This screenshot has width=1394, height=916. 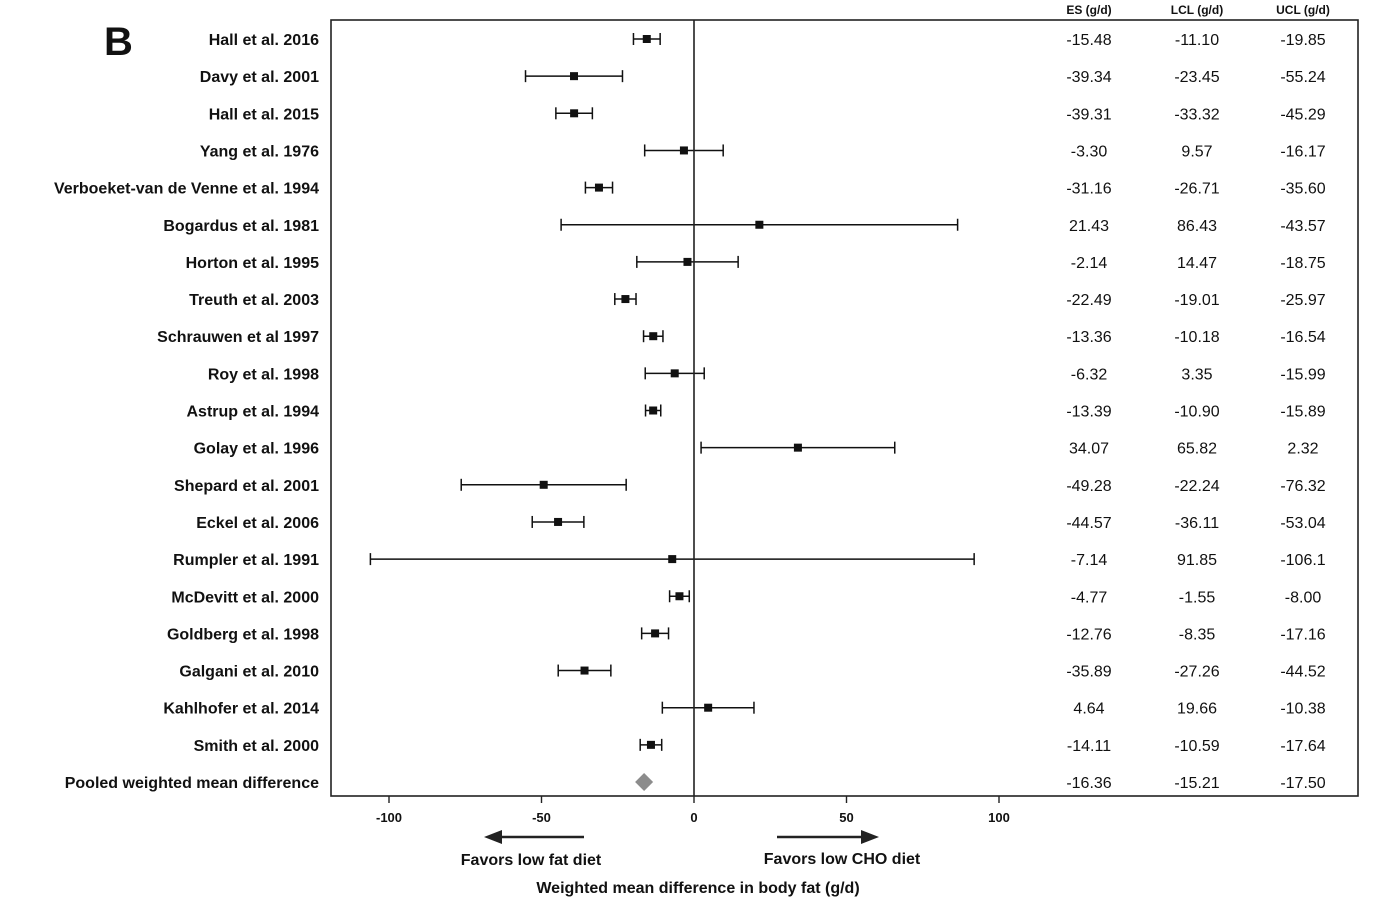 I want to click on study-label: Hall et al. 2015, so click(x=264, y=114).